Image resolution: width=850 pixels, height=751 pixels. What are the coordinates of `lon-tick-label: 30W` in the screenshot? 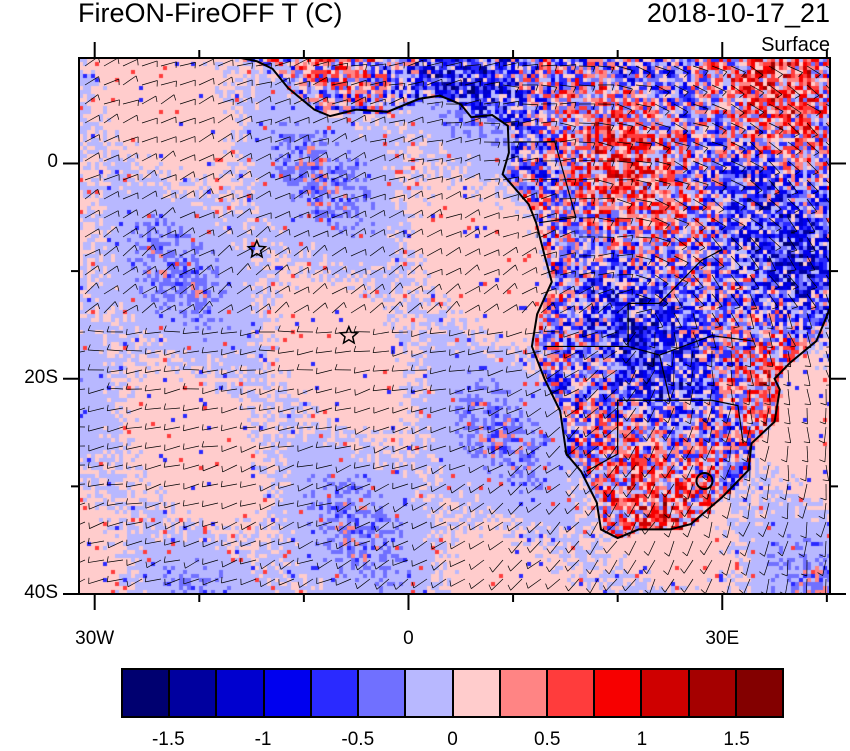 It's located at (94, 639).